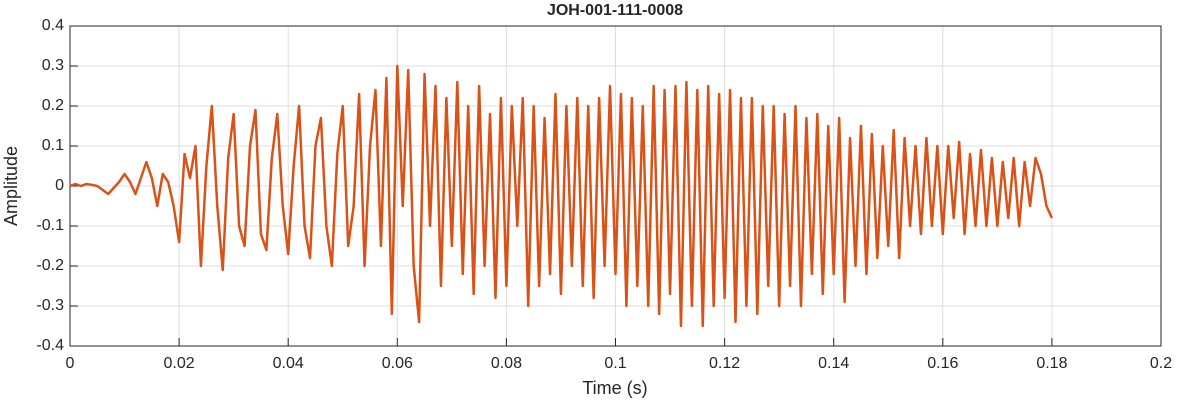 The image size is (1177, 404). I want to click on y-tick-label: -0.4, so click(50, 345).